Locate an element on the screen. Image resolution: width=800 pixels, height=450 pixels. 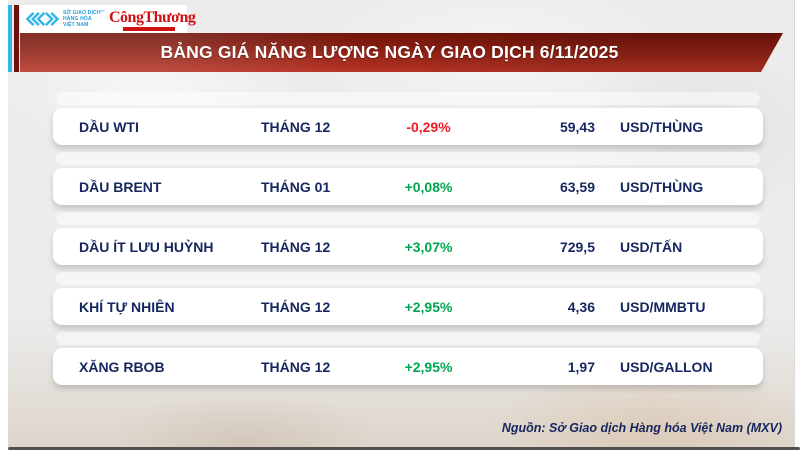
mxv-line2: HÀNG HÓA is located at coordinates (77, 19).